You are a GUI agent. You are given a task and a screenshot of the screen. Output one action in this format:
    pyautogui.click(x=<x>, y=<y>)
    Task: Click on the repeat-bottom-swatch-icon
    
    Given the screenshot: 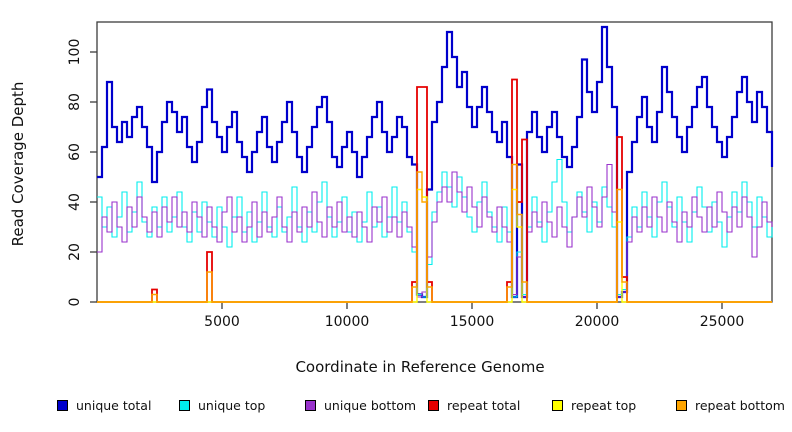 What is the action you would take?
    pyautogui.click(x=681, y=405)
    